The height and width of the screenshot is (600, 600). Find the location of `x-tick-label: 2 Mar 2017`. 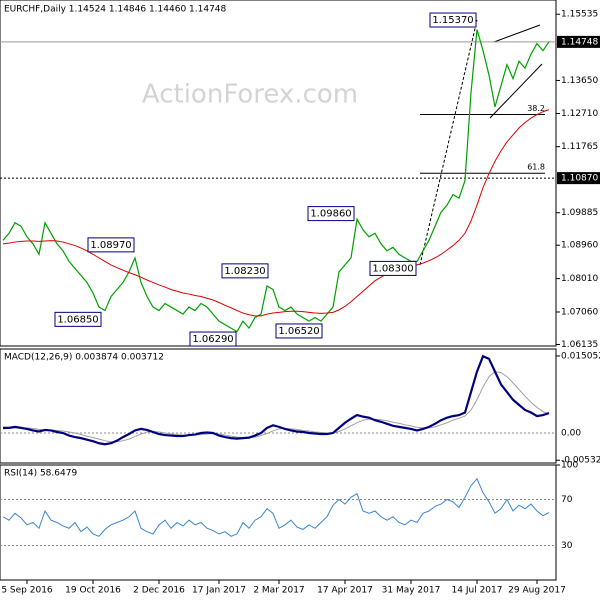

x-tick-label: 2 Mar 2017 is located at coordinates (278, 591).